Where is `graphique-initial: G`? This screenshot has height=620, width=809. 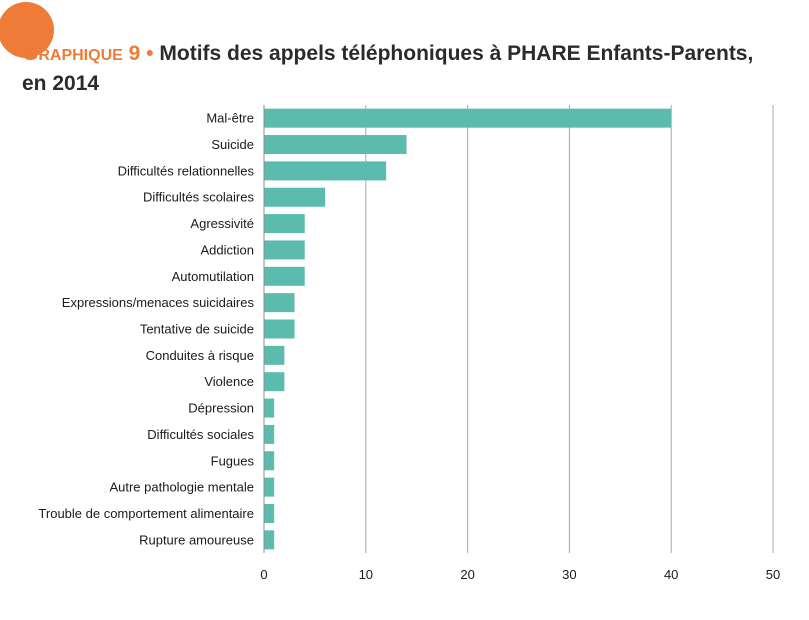
graphique-initial: G is located at coordinates (30, 53).